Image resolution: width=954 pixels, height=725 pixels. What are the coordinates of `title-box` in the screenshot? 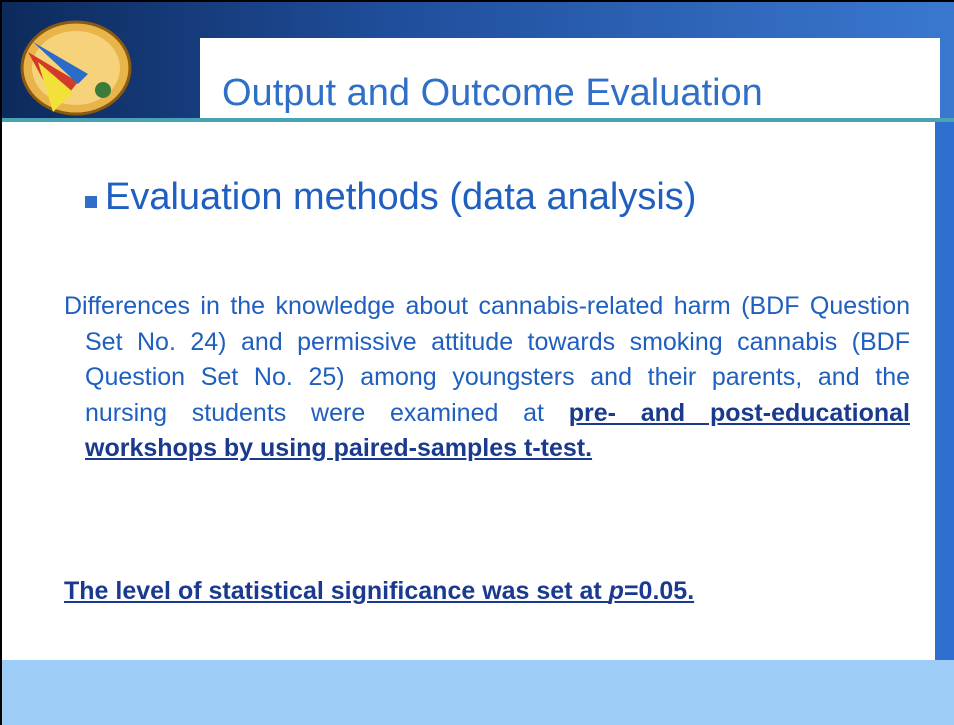 It's located at (570, 78).